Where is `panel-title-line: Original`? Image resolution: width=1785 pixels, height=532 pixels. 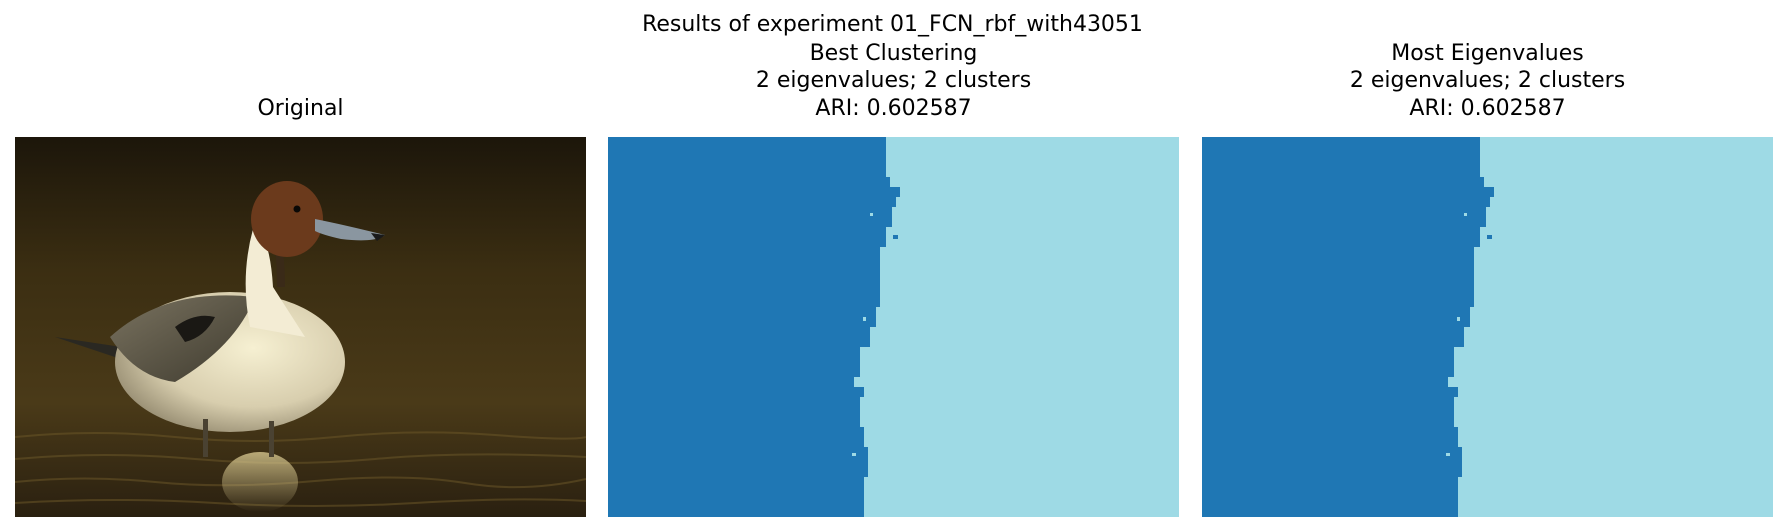
panel-title-line: Original is located at coordinates (300, 108).